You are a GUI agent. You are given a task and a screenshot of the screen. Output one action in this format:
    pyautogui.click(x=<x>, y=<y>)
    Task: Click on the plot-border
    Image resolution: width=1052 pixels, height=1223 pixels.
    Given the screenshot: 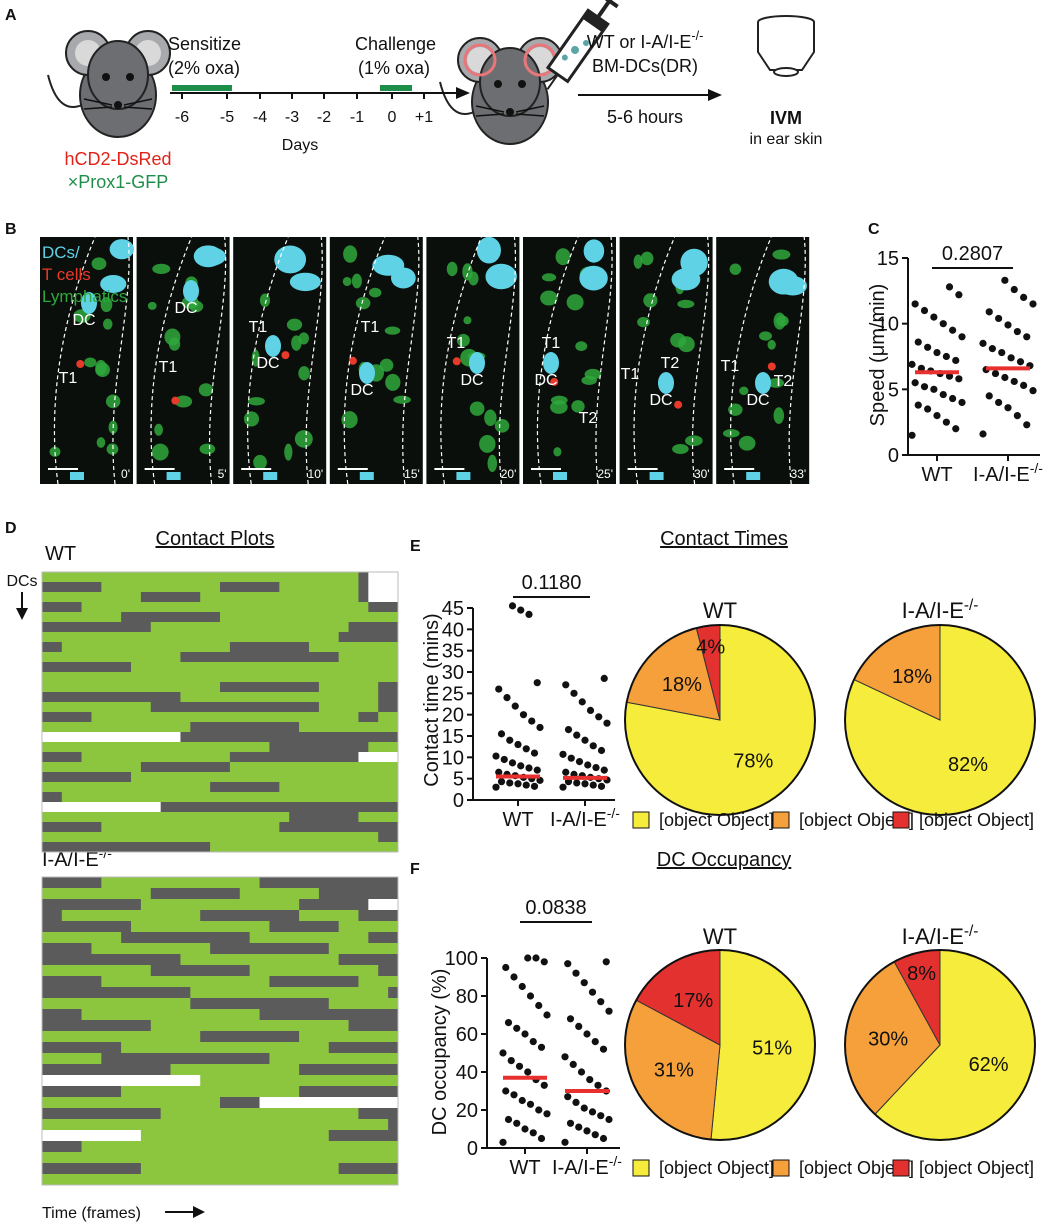 What is the action you would take?
    pyautogui.click(x=220, y=712)
    